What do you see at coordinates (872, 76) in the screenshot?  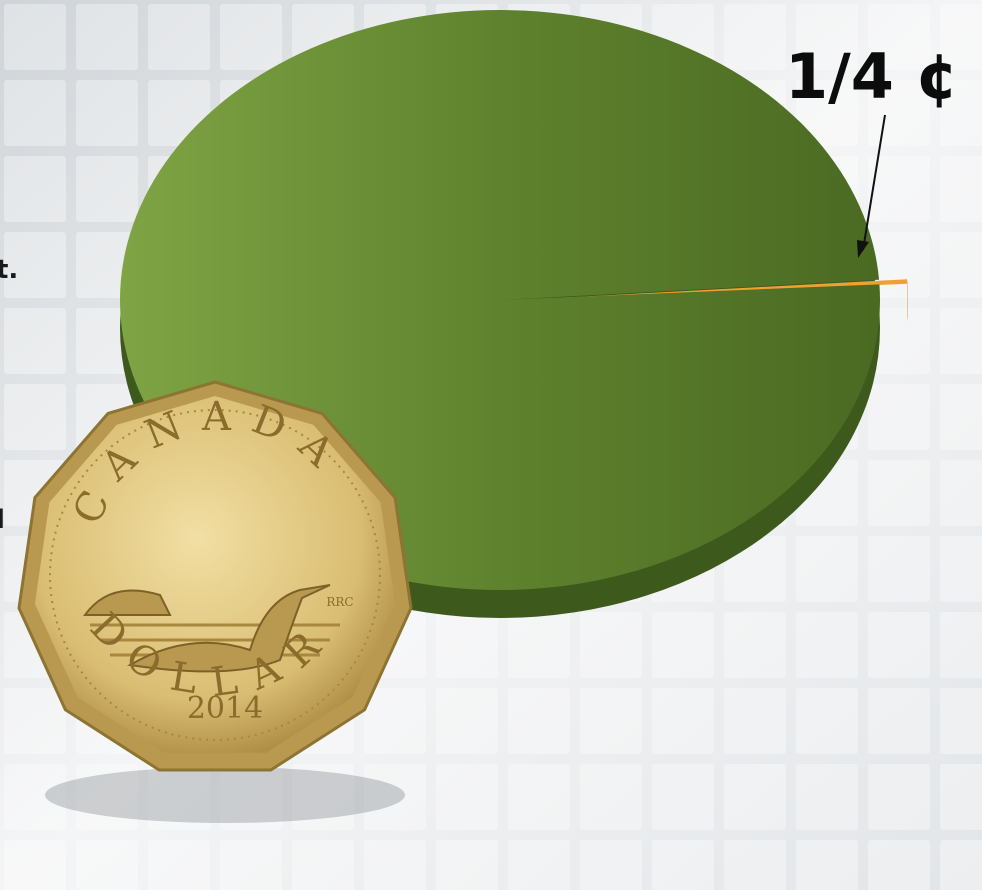 I see `slice-label: 1/4 ¢` at bounding box center [872, 76].